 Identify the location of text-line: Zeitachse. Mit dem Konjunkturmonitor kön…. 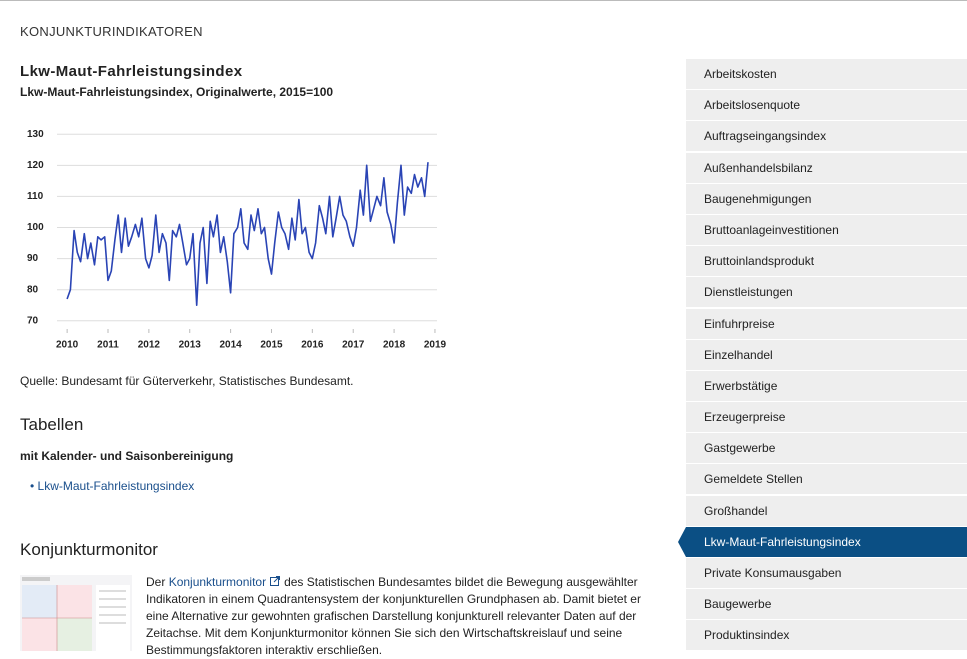
(393, 633).